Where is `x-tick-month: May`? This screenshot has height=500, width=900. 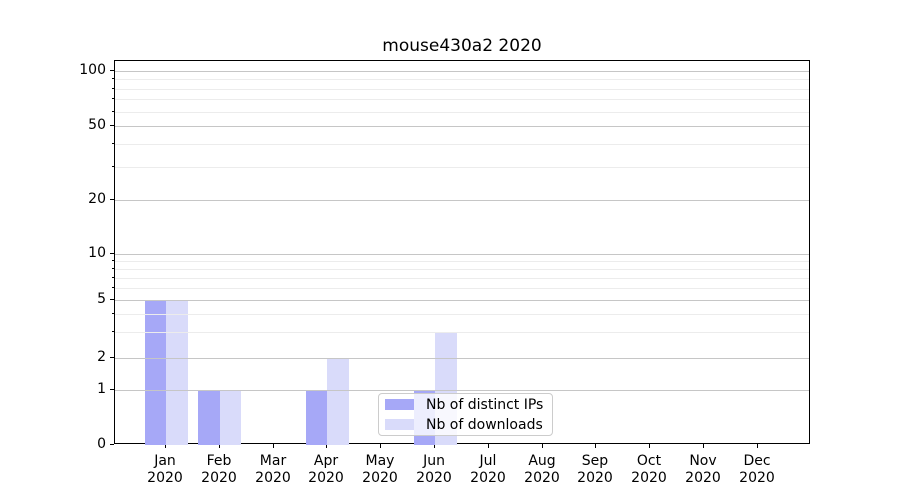 x-tick-month: May is located at coordinates (380, 461).